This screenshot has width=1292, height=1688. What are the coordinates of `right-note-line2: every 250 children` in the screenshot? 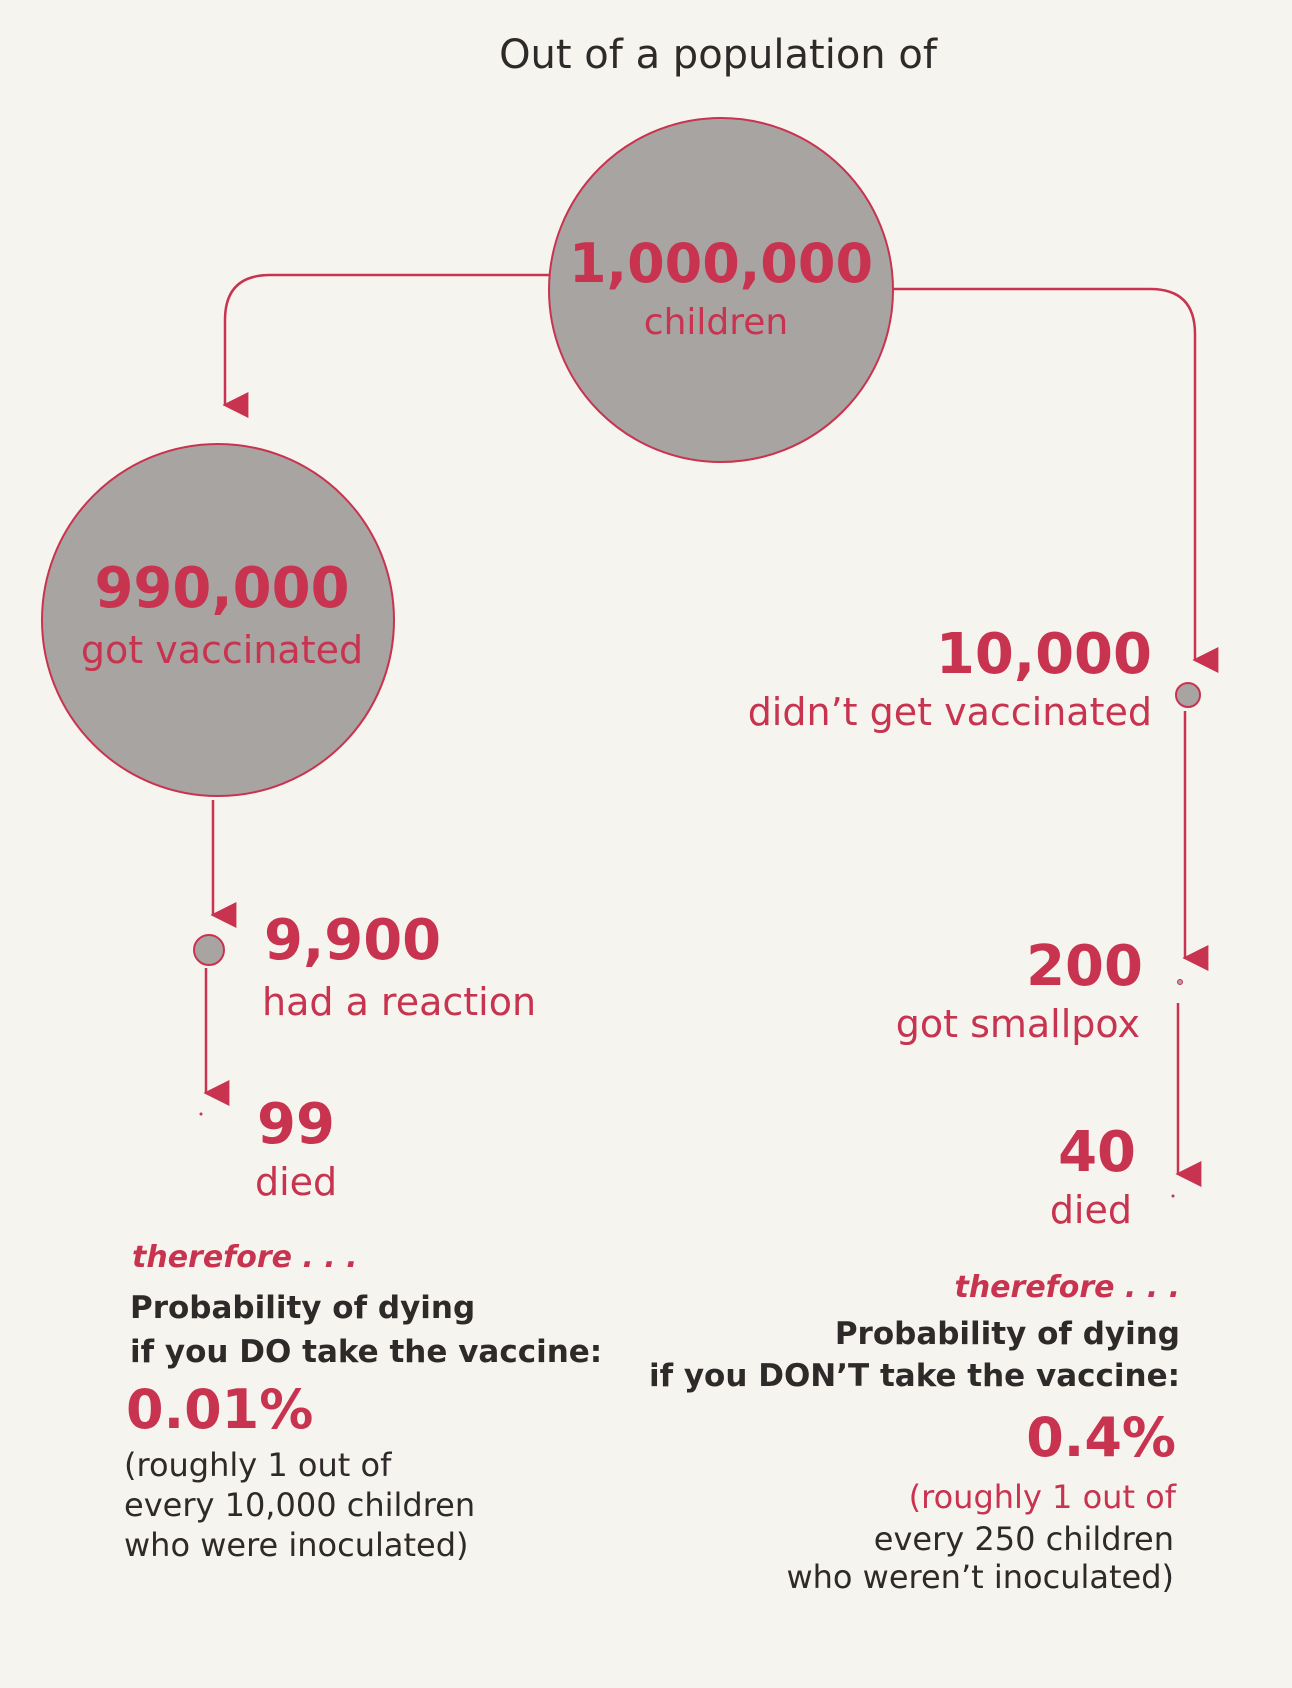 It's located at (1023, 1539).